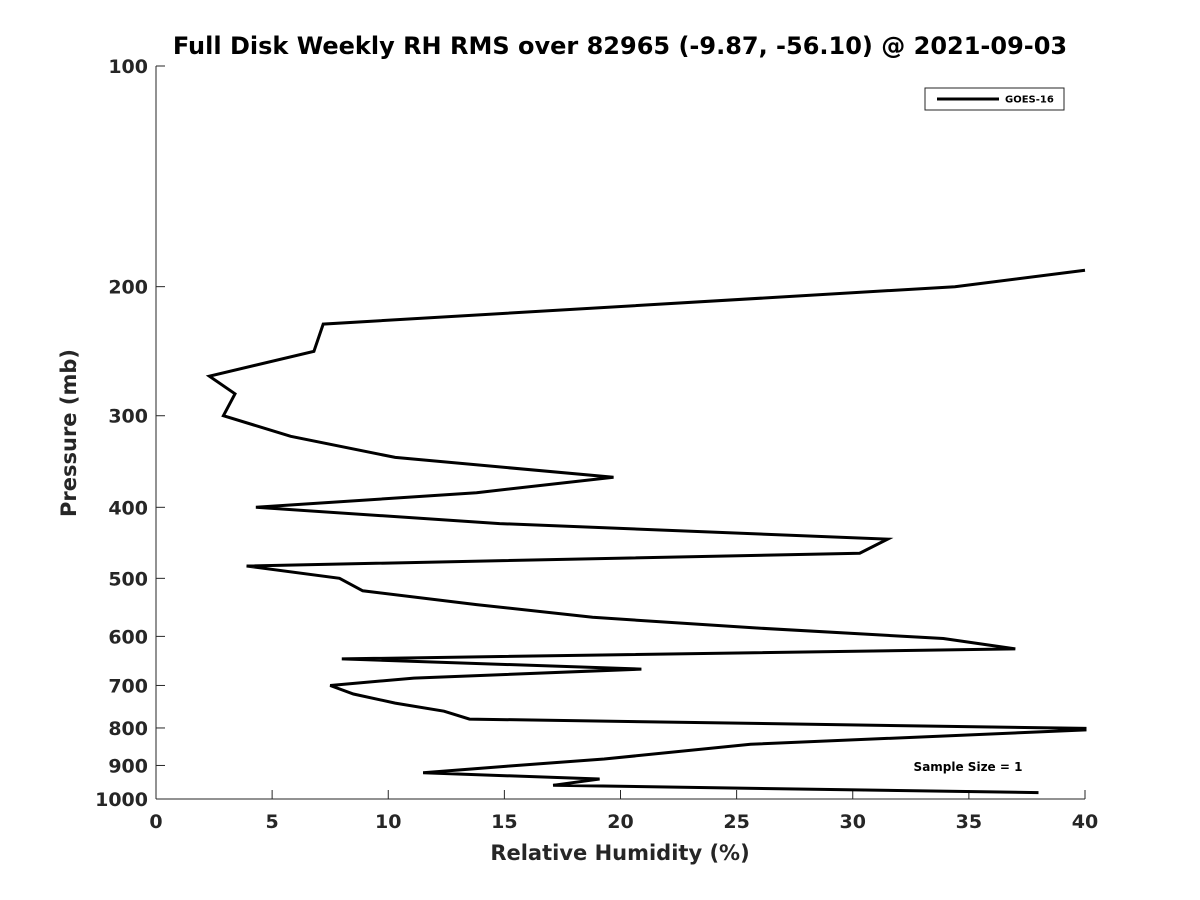 The height and width of the screenshot is (900, 1200). Describe the element at coordinates (1029, 100) in the screenshot. I see `legend-label: GOES-16` at that location.